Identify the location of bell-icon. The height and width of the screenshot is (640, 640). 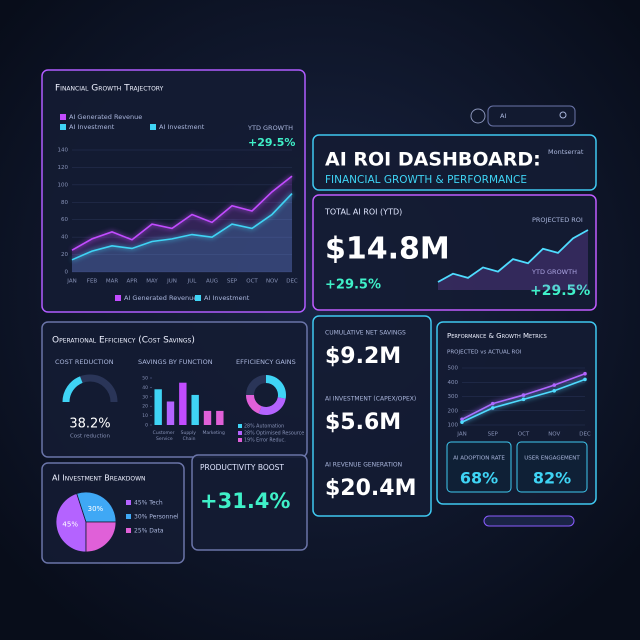
(478, 116).